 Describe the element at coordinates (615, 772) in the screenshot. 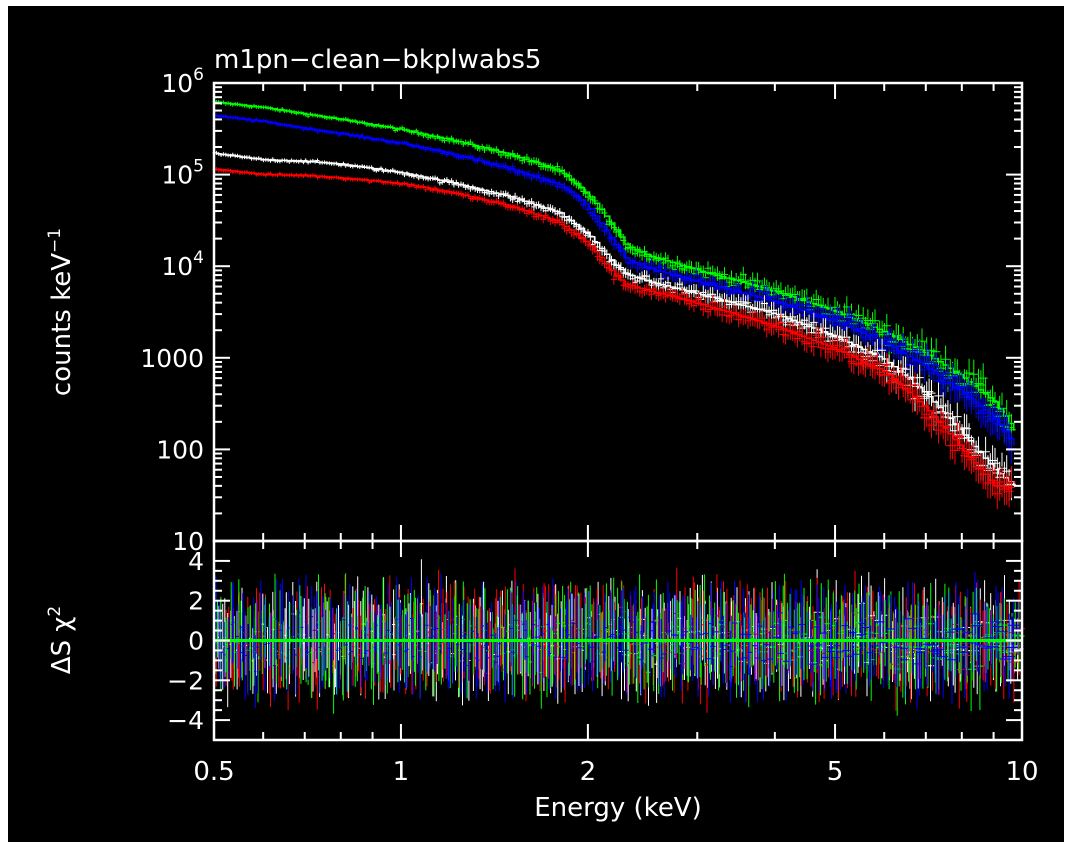

I see `x-axis-tick-labels: 0.5 1 2 5 10` at that location.